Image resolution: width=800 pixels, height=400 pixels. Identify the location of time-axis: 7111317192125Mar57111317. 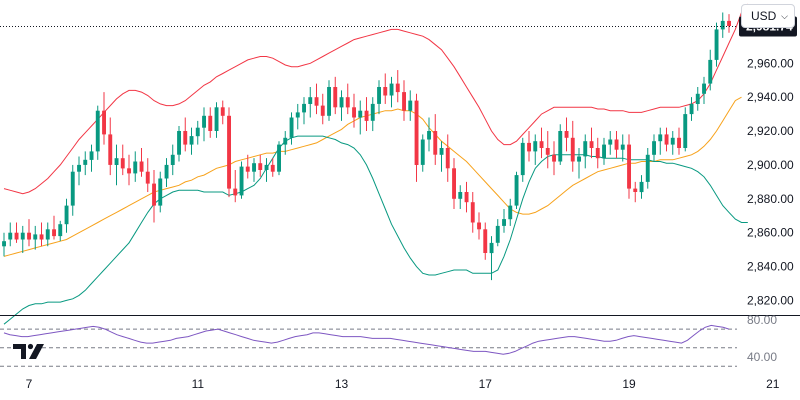
(413, 384).